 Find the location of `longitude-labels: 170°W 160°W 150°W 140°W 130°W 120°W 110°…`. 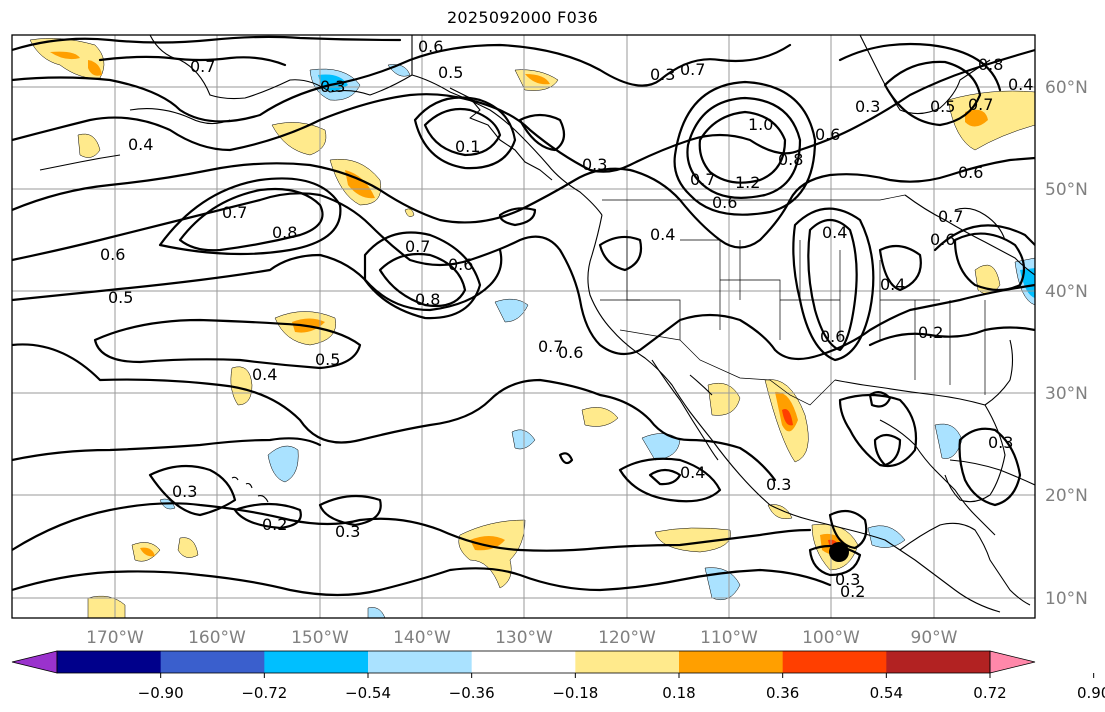

longitude-labels: 170°W 160°W 150°W 140°W 130°W 120°W 110°… is located at coordinates (522, 638).